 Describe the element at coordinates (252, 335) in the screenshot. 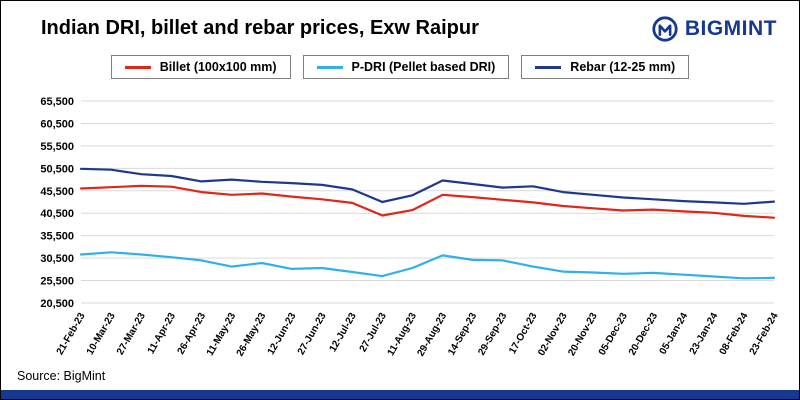

I see `x-tick-label: 26-May-23` at that location.